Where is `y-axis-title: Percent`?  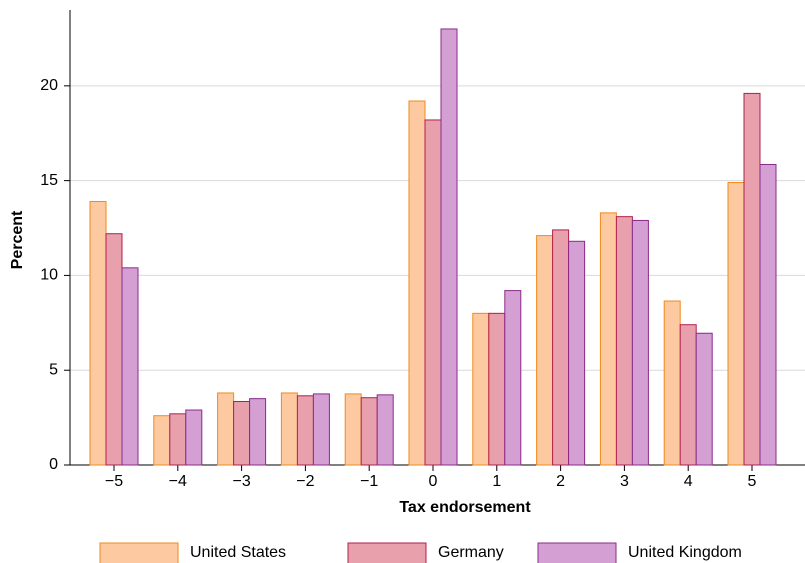 y-axis-title: Percent is located at coordinates (17, 239).